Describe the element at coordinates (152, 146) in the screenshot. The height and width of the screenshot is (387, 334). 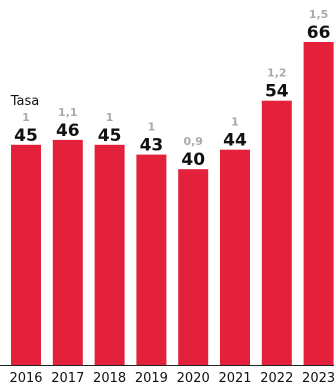
I see `value-label-2019: 43` at that location.